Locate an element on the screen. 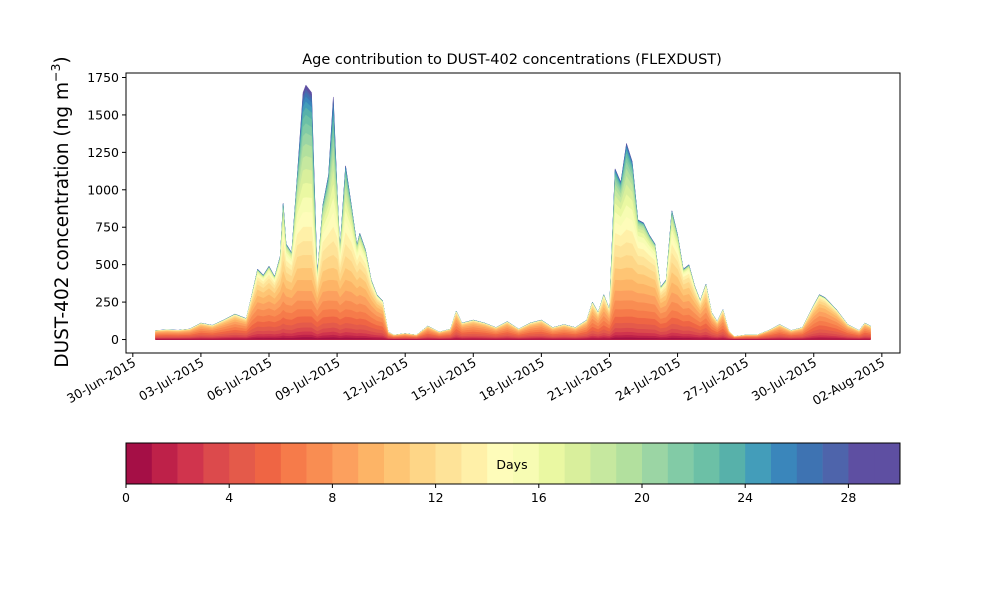  colorbar-tick-label: 24 is located at coordinates (745, 497).